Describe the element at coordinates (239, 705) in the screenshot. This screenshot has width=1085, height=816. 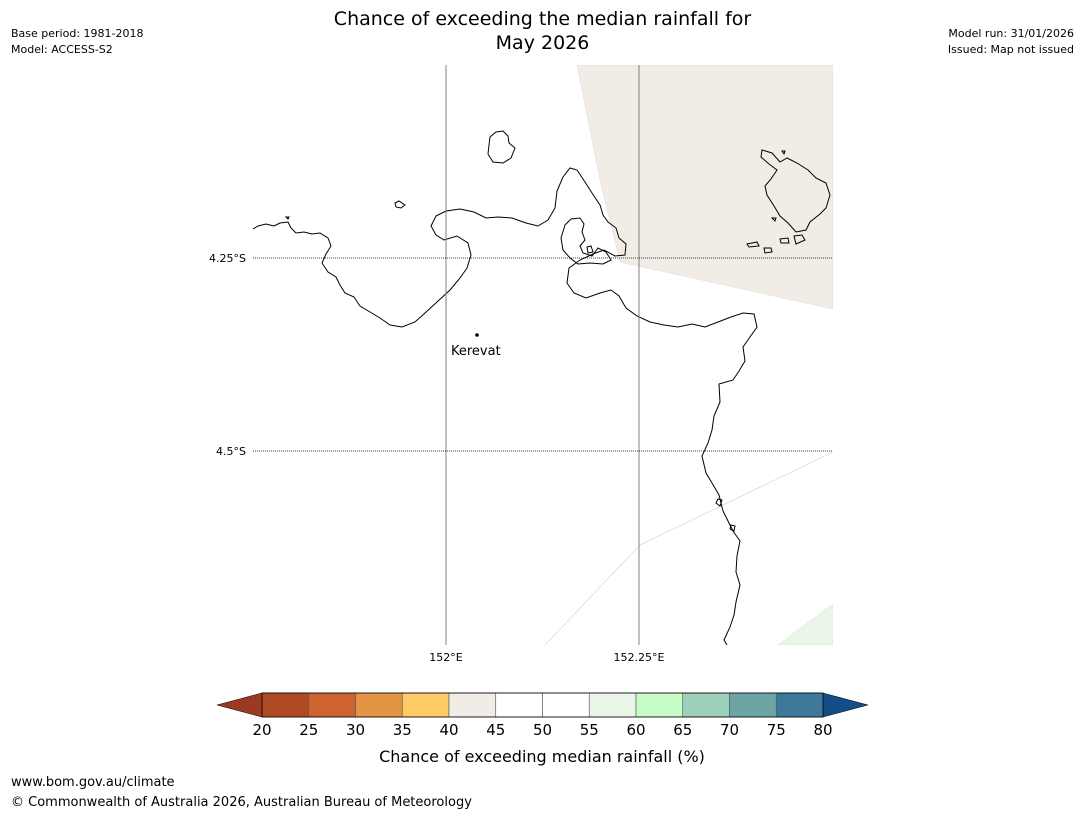
I see `colorbar-under-arrow` at that location.